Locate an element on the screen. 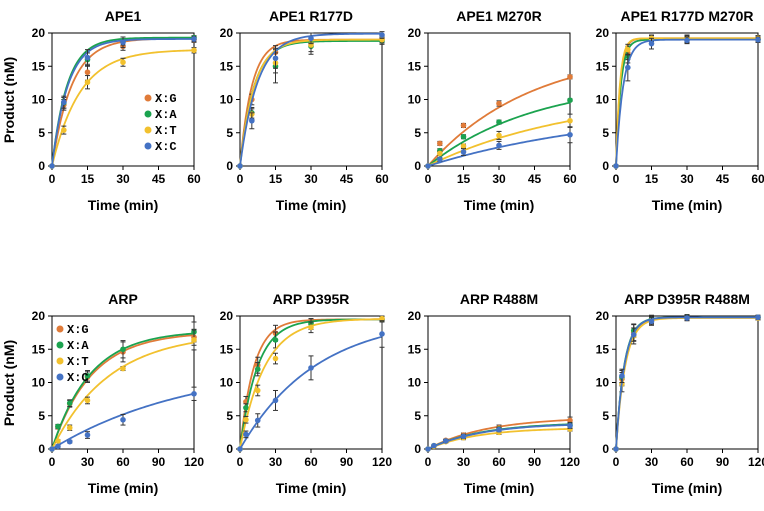 The width and height of the screenshot is (764, 511). plot-frame is located at coordinates (311, 382).